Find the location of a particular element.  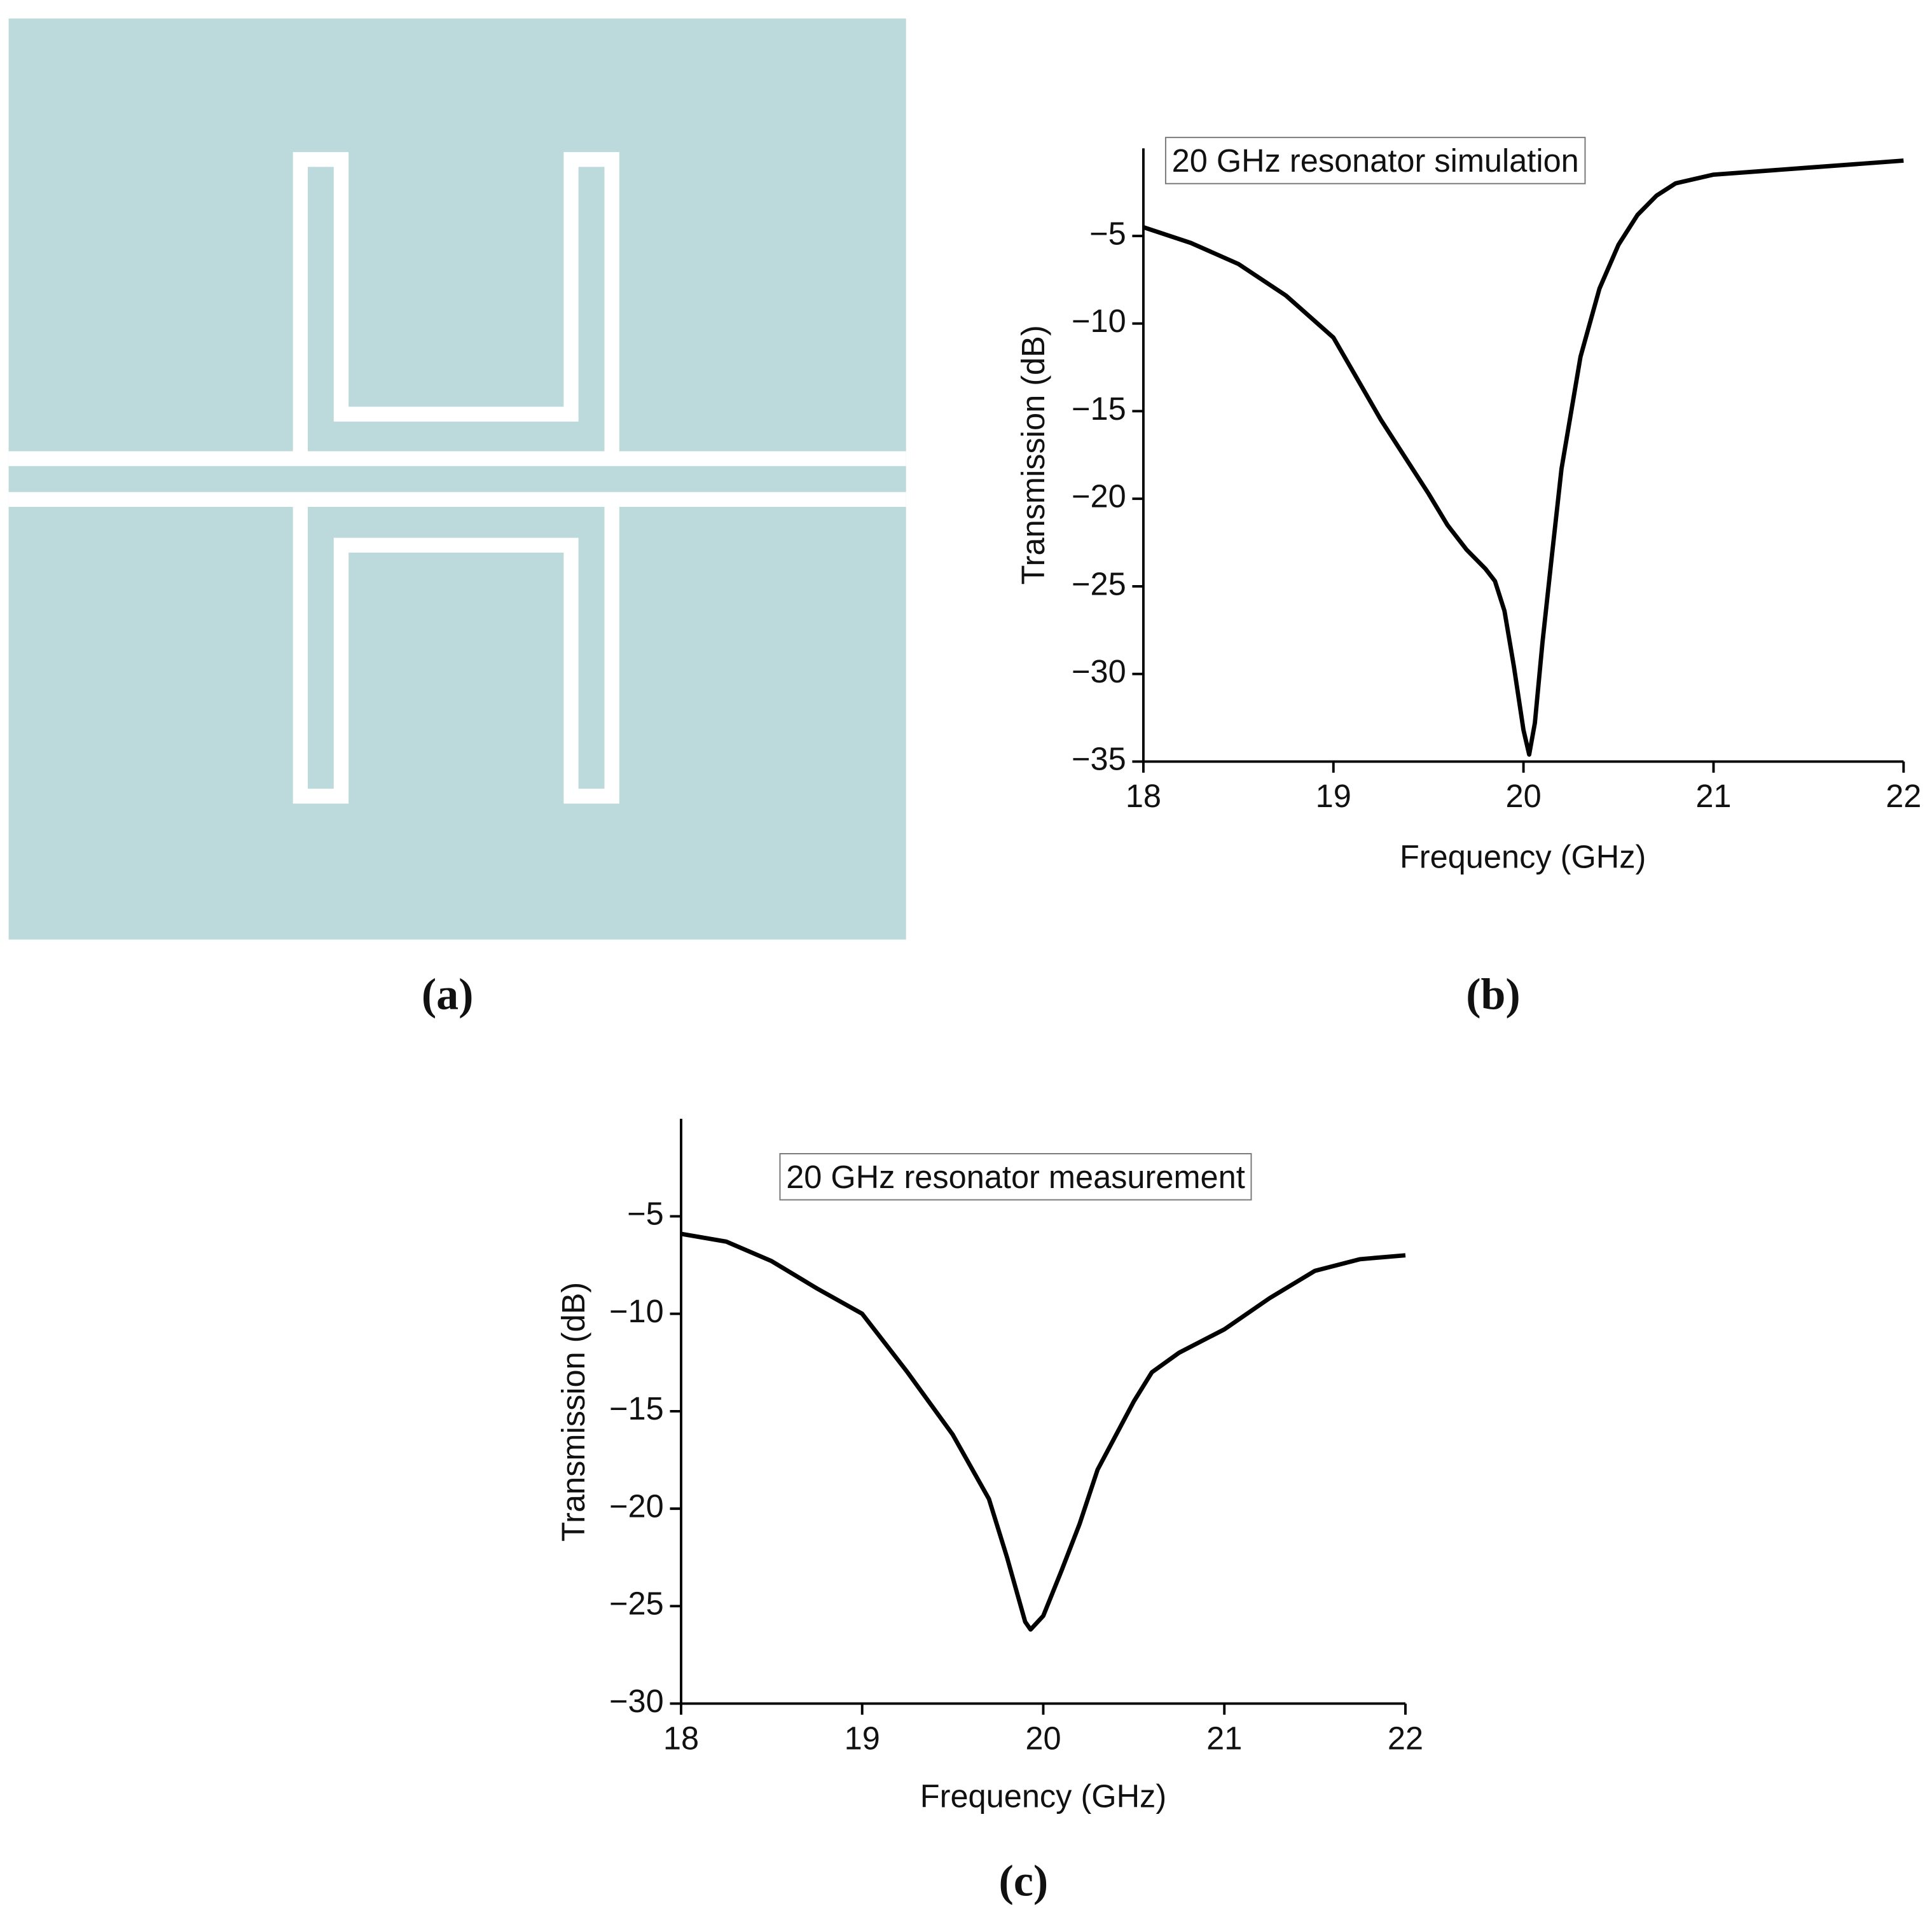

y-tick-label: −35 is located at coordinates (1099, 759).